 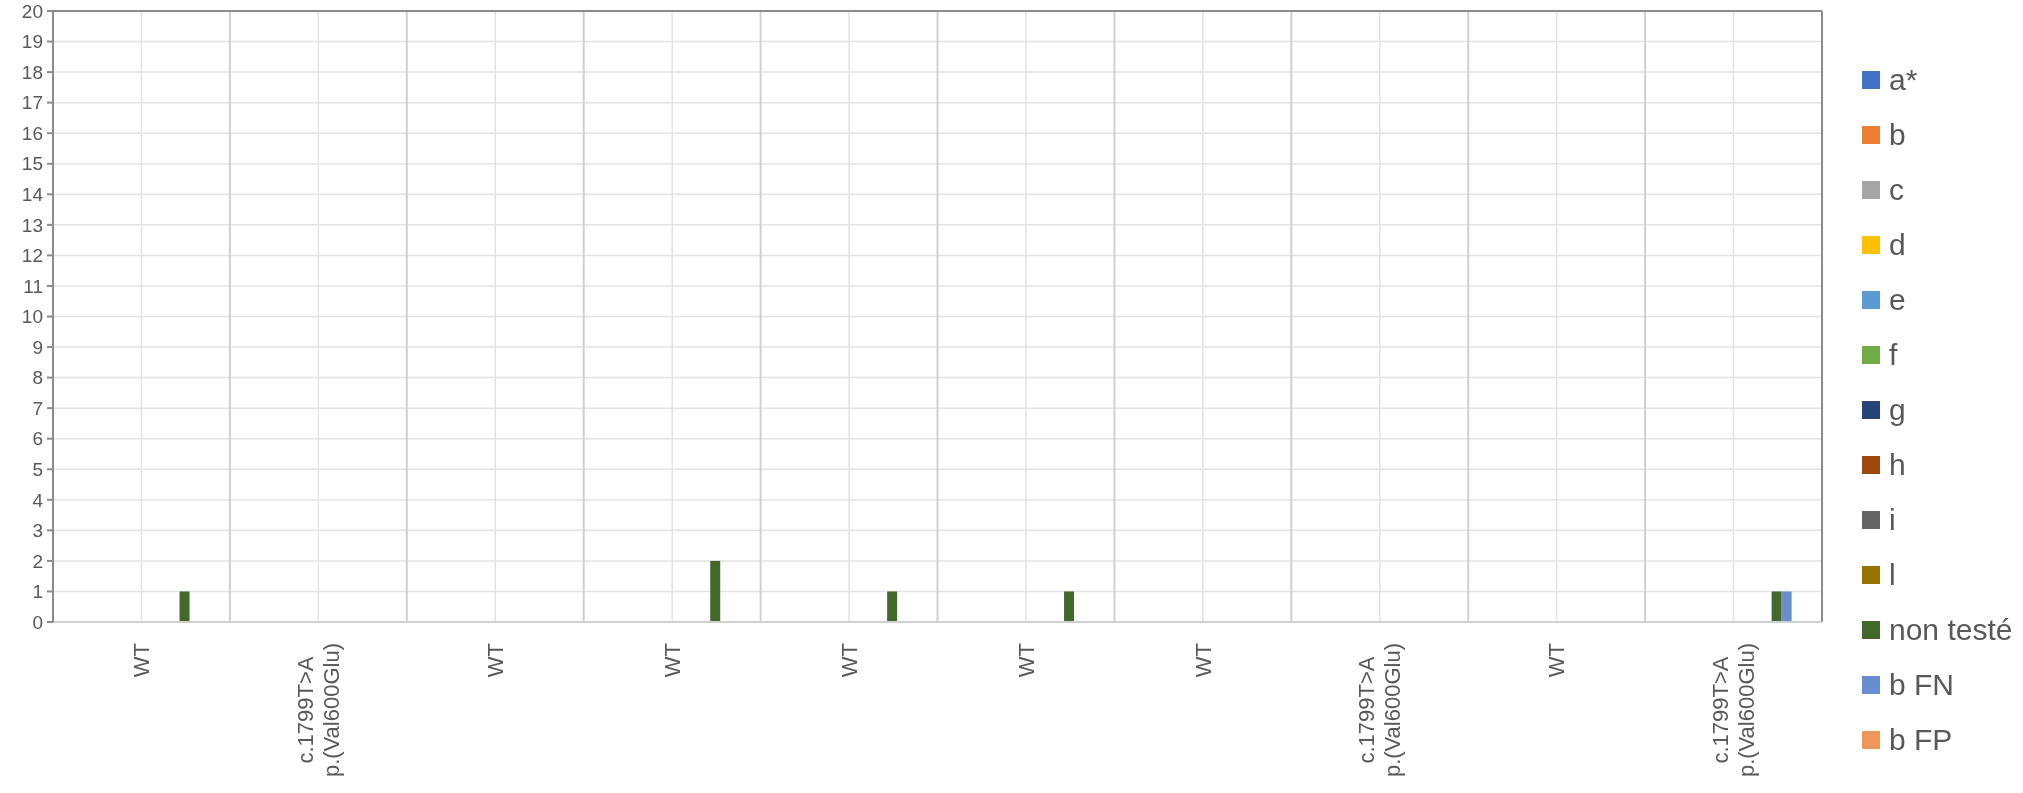 What do you see at coordinates (37, 531) in the screenshot?
I see `y-tick-label: 3` at bounding box center [37, 531].